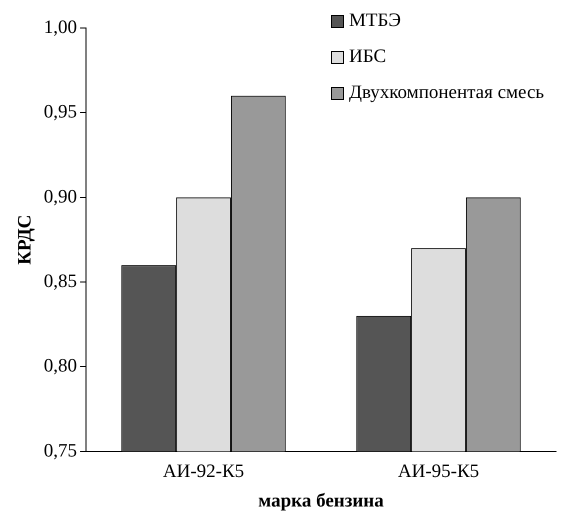 The height and width of the screenshot is (522, 581). What do you see at coordinates (25, 239) in the screenshot?
I see `y-axis-title: КРДС` at bounding box center [25, 239].